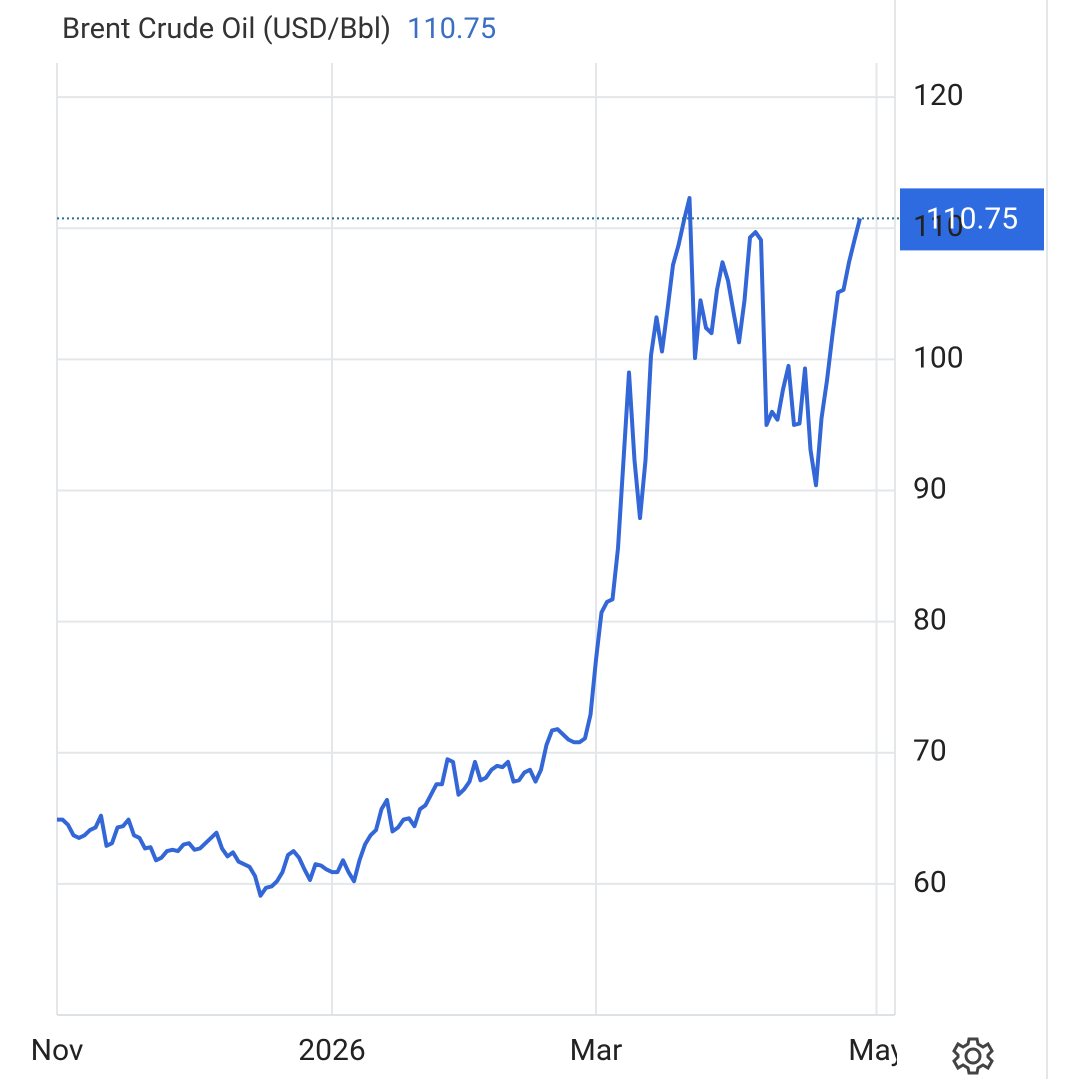 The image size is (1080, 1079). What do you see at coordinates (938, 95) in the screenshot?
I see `y-tick-label: 120` at bounding box center [938, 95].